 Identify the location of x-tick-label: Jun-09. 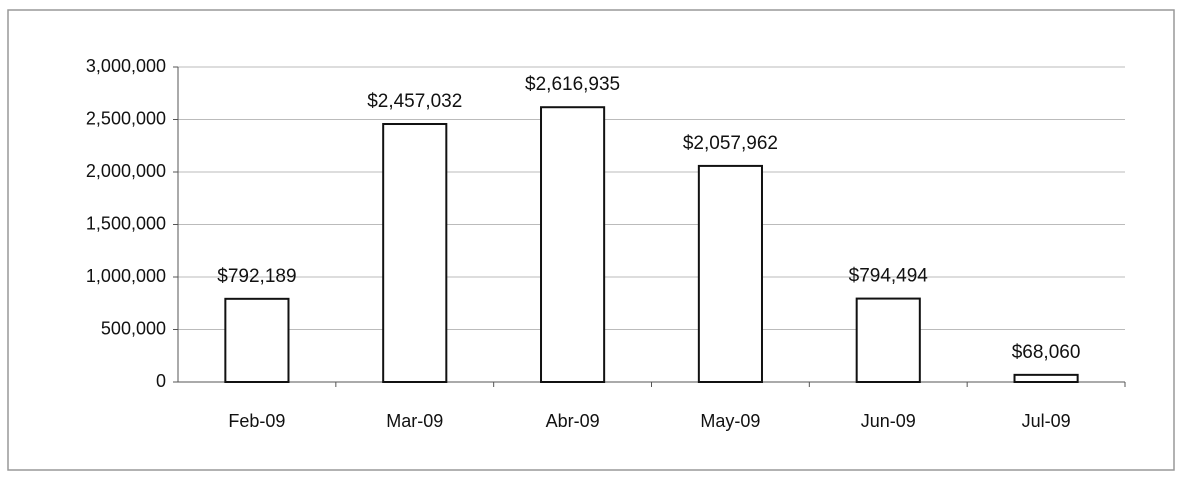
(888, 421).